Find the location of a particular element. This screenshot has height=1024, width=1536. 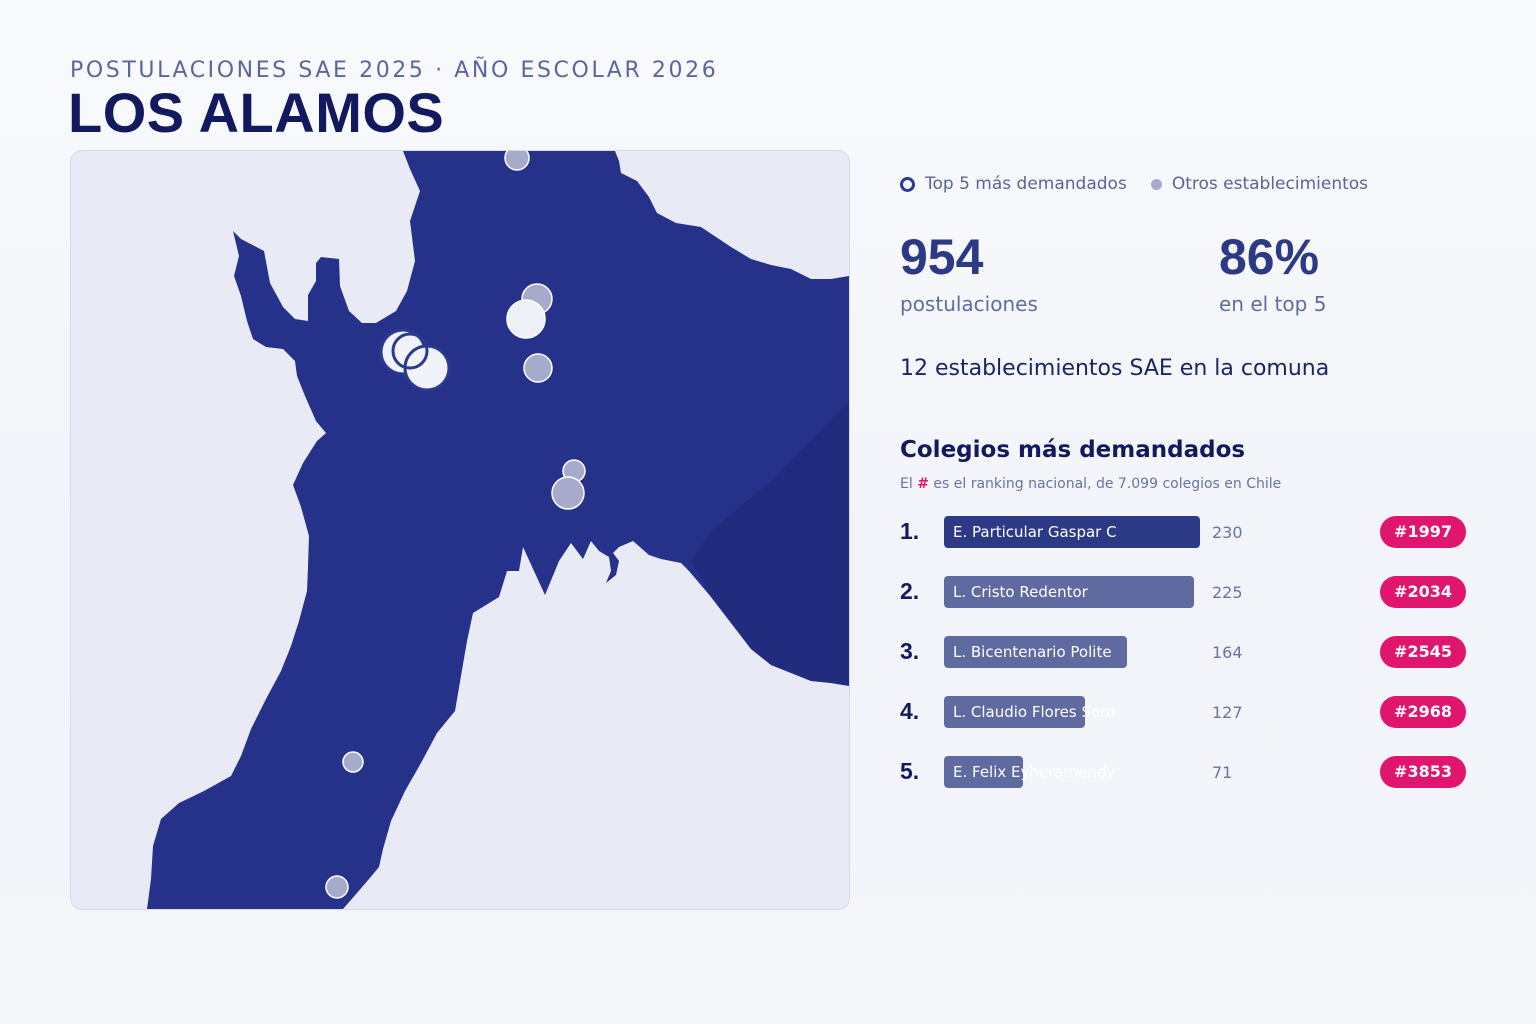

national-rank-badge: #2968 is located at coordinates (1423, 712).